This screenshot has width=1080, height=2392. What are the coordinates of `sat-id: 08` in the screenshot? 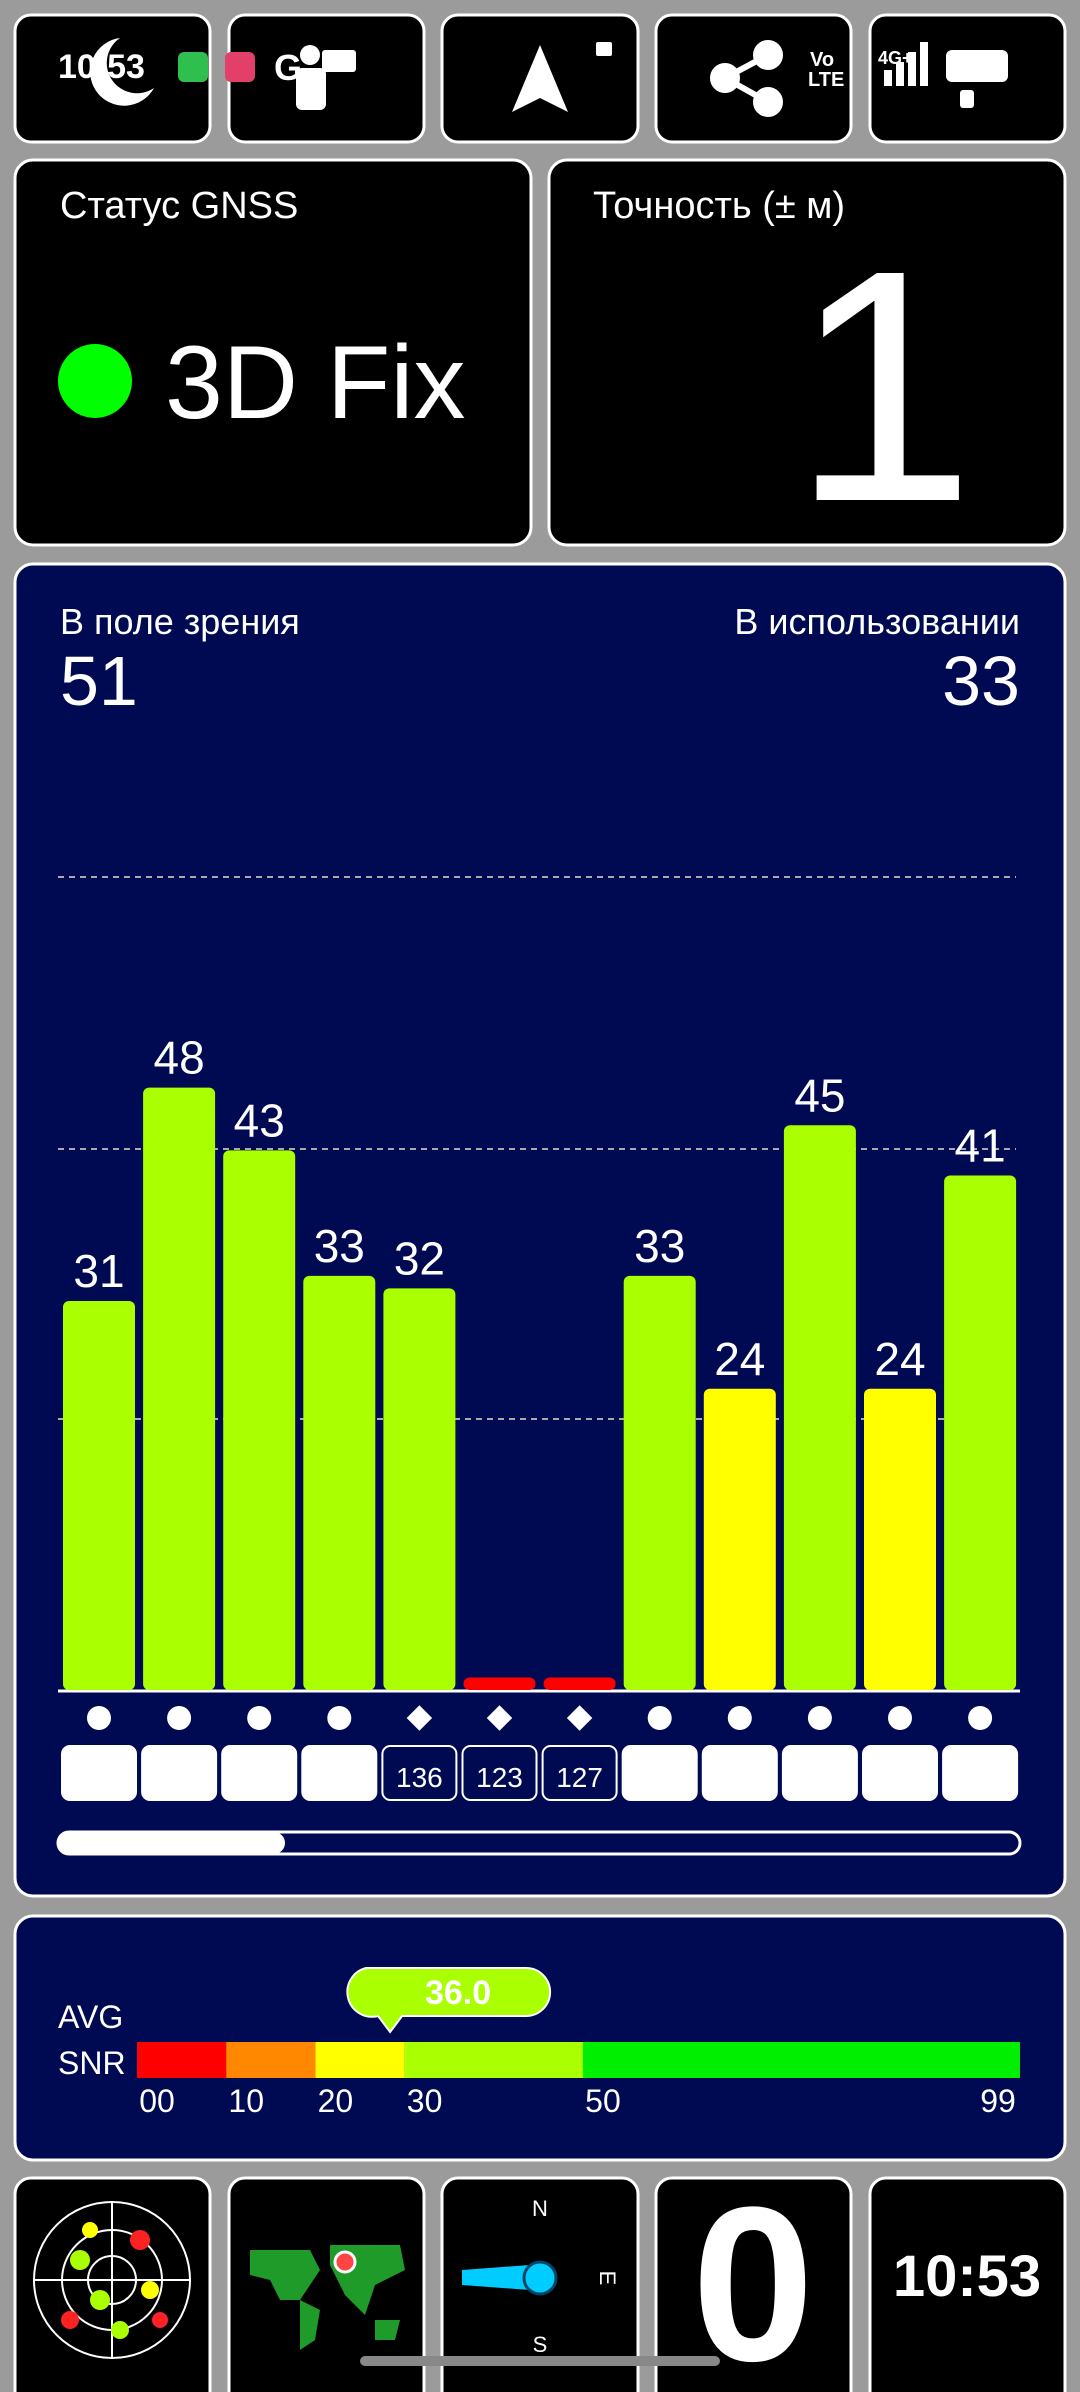 It's located at (820, 1774).